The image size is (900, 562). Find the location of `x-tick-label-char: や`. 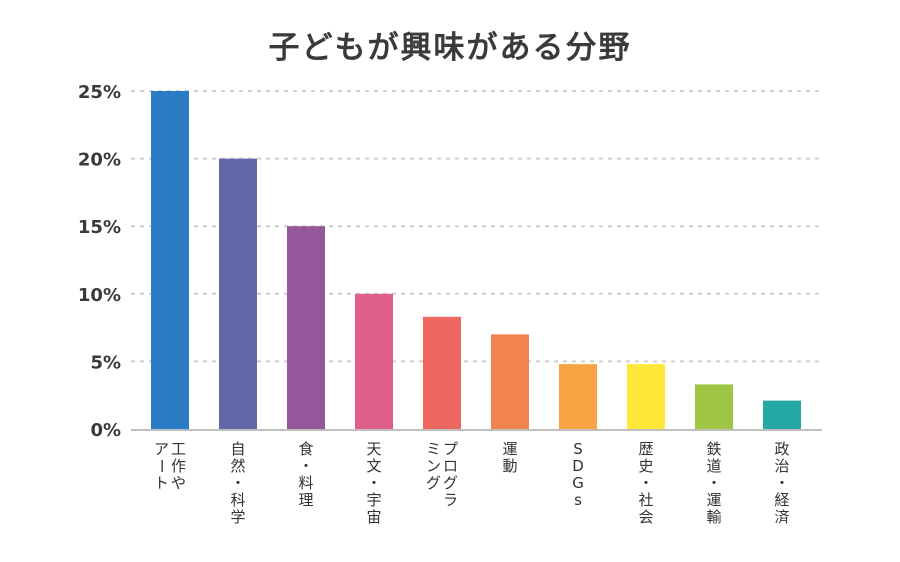

x-tick-label-char: や is located at coordinates (178, 483).